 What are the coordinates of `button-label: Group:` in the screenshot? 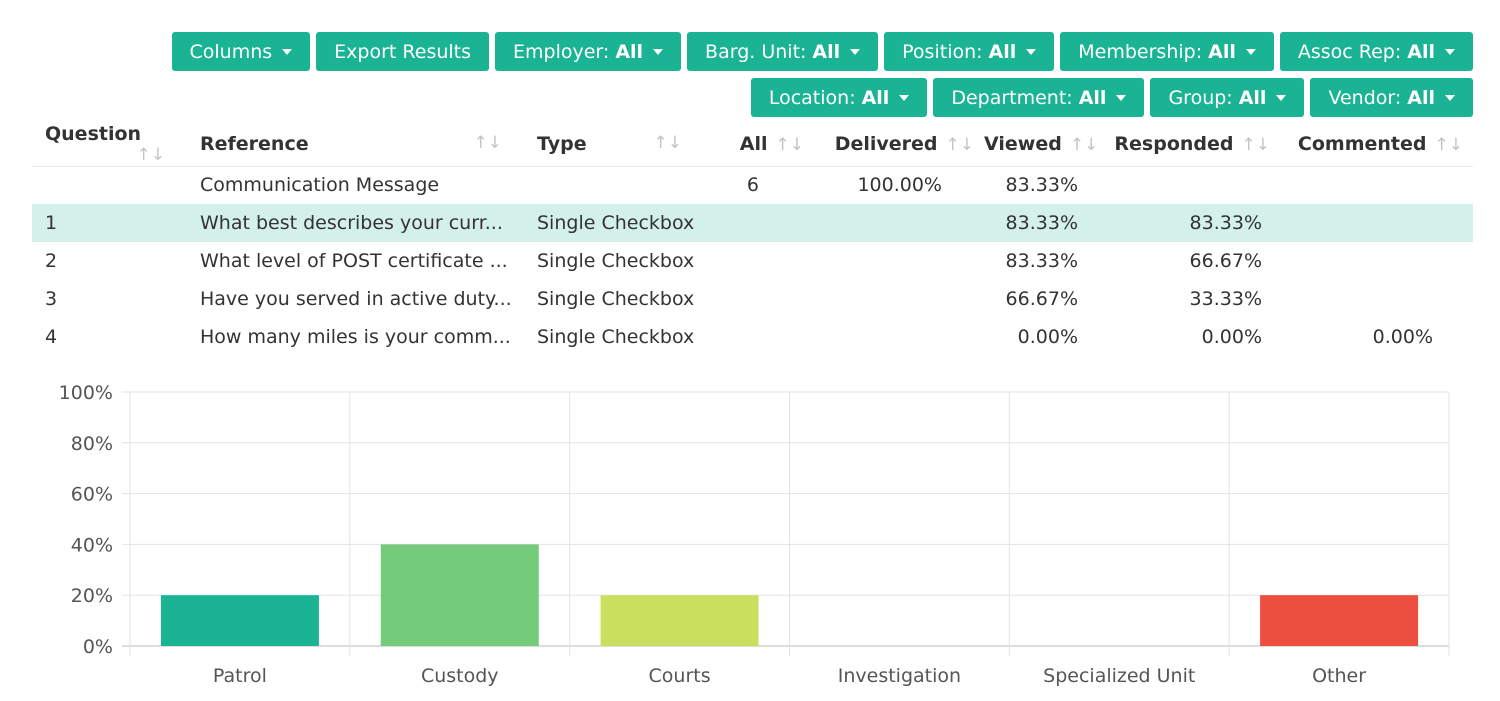 It's located at (1200, 97).